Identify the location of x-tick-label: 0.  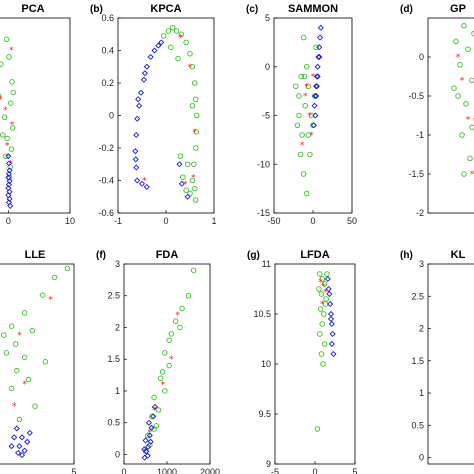
(165, 221).